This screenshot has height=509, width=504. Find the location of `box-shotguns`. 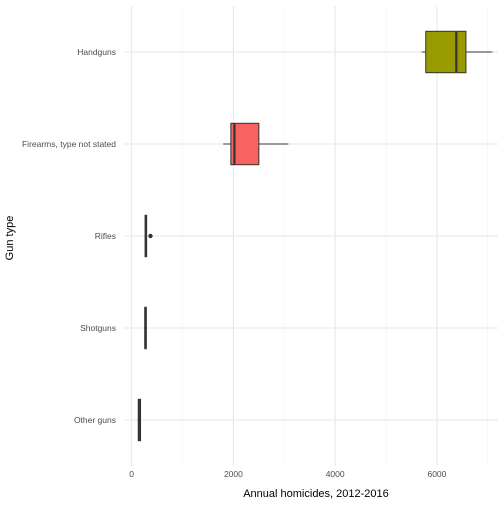

box-shotguns is located at coordinates (145, 328).